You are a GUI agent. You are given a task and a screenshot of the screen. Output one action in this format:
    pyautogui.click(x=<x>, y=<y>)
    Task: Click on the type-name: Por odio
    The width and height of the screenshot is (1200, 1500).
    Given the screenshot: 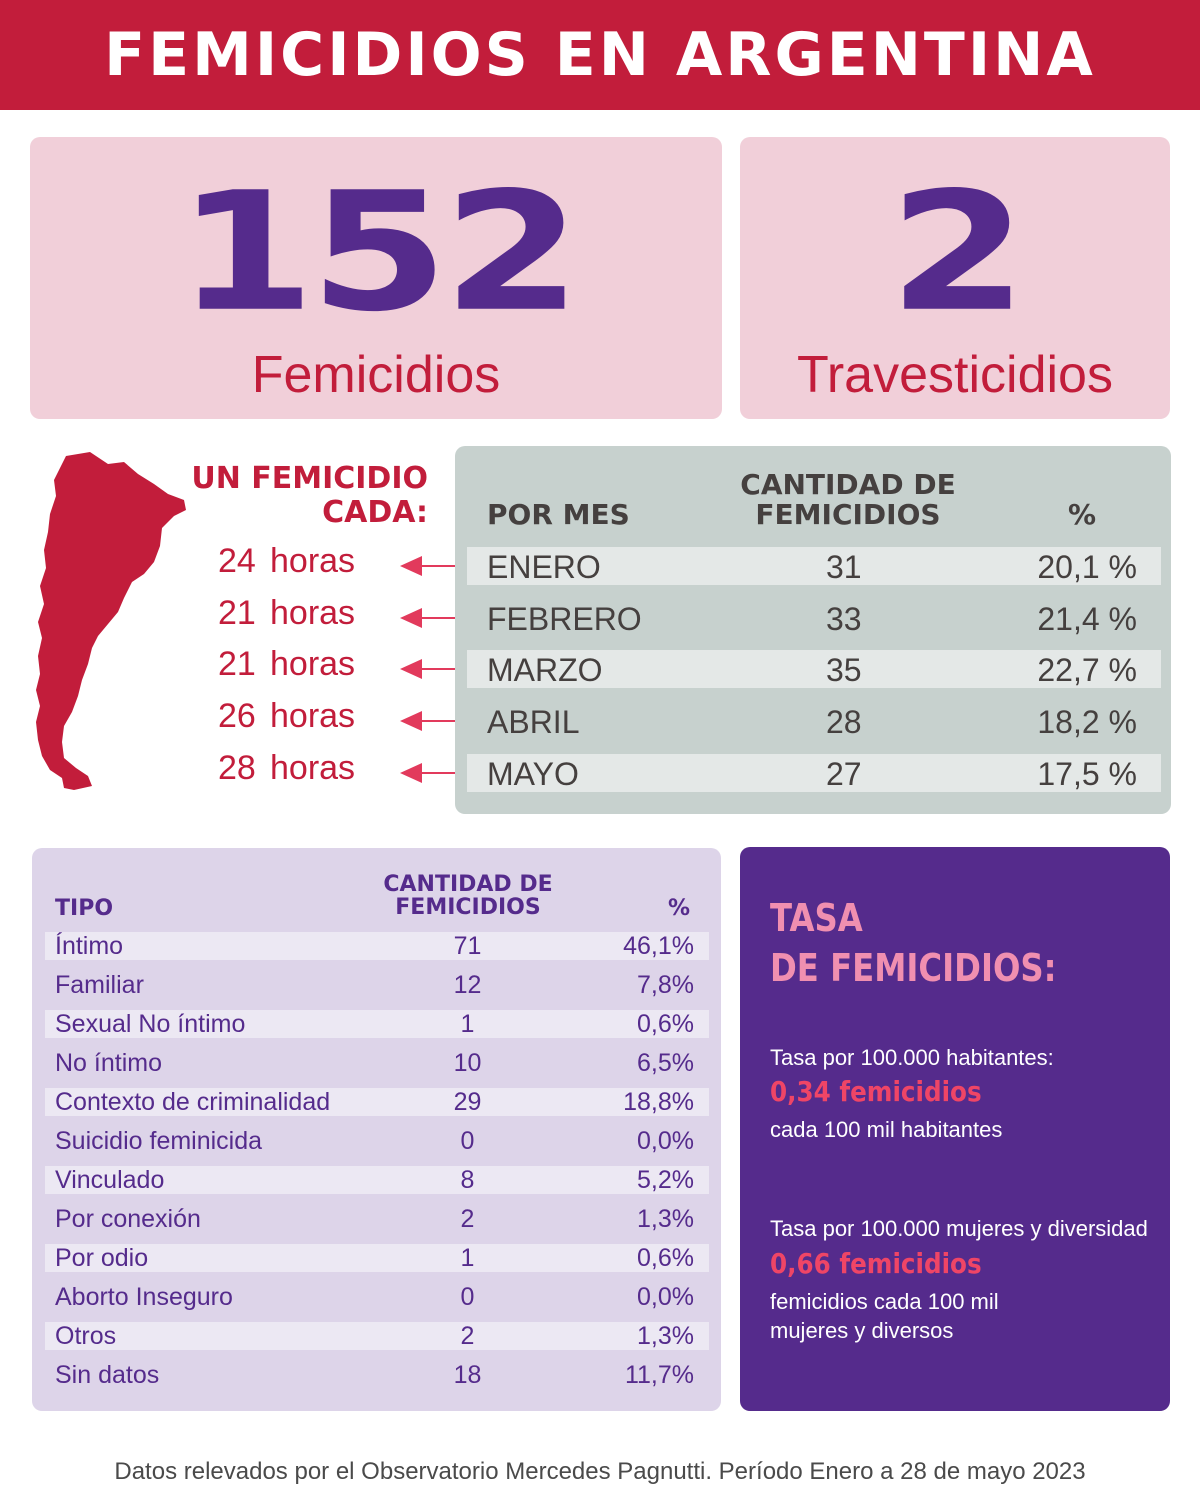 What is the action you would take?
    pyautogui.click(x=102, y=1258)
    